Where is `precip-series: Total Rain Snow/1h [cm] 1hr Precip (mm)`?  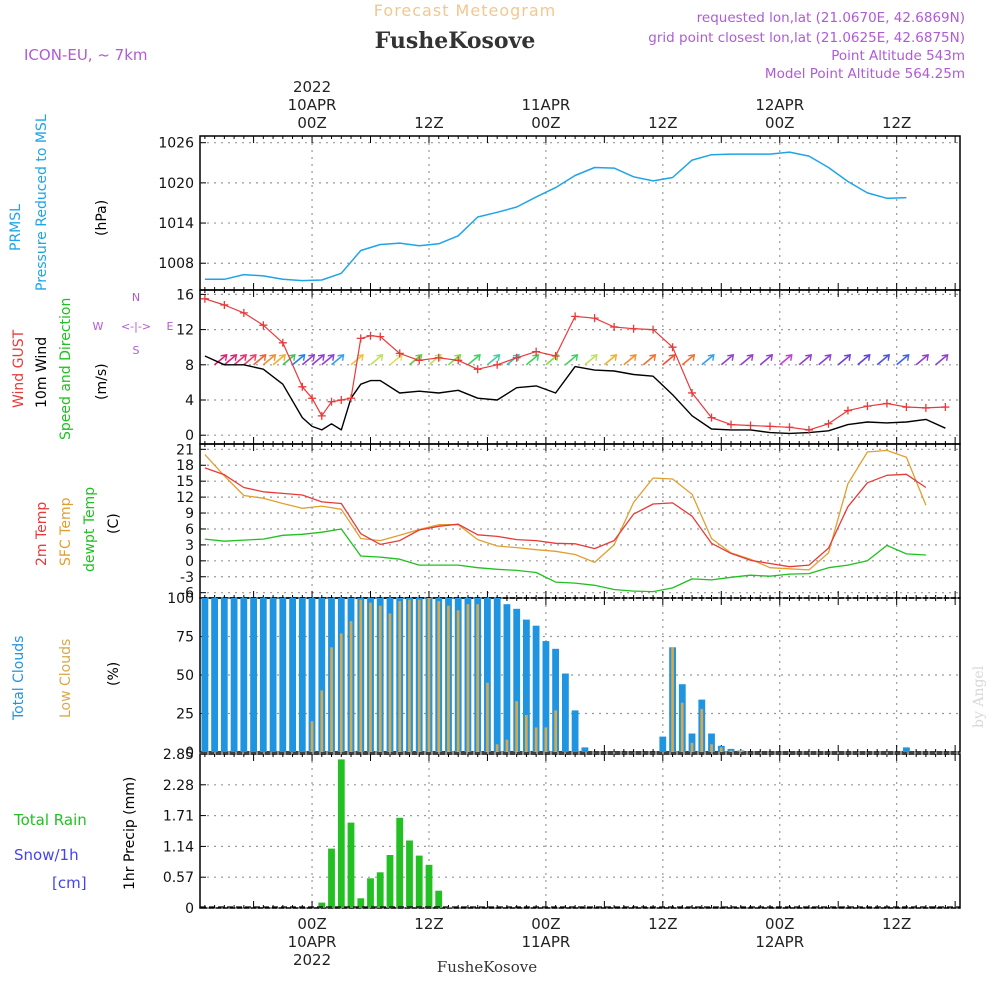 precip-series: Total Rain Snow/1h [cm] 1hr Precip (mm) is located at coordinates (486, 833).